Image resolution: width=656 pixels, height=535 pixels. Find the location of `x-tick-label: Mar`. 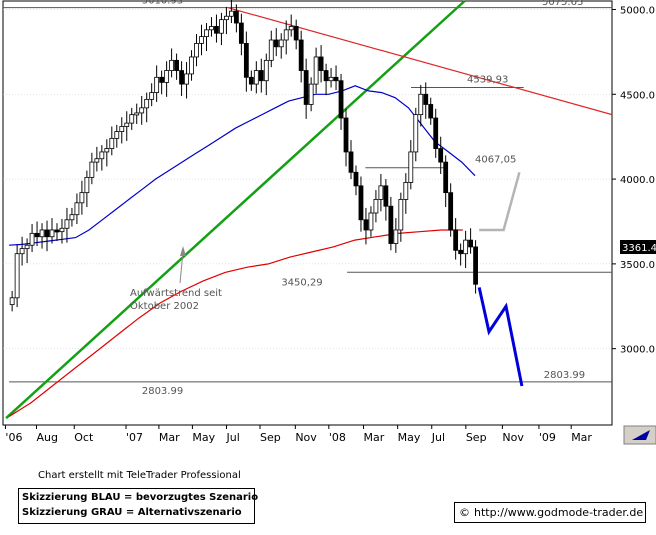

x-tick-label: Mar is located at coordinates (374, 437).